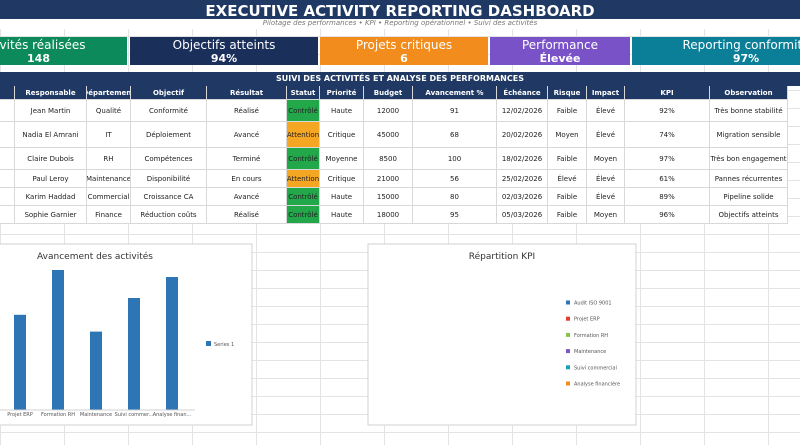 Image resolution: width=800 pixels, height=445 pixels. I want to click on cell: Très bonne stabilité, so click(749, 111).